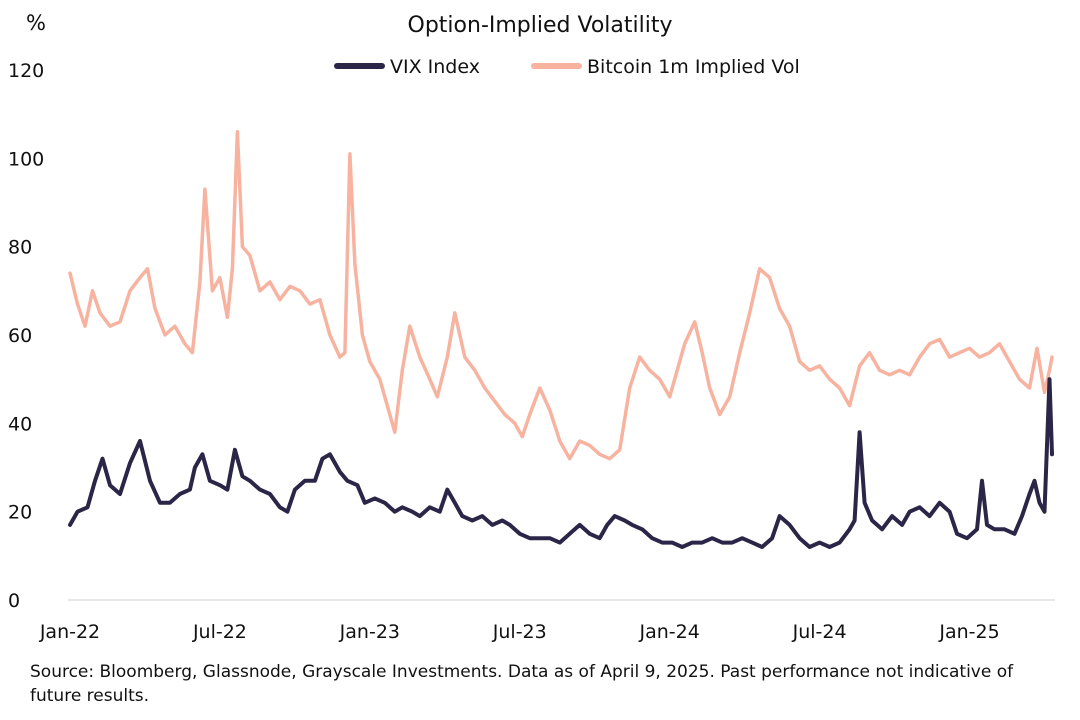 The width and height of the screenshot is (1080, 720). I want to click on y-tick-label: 60, so click(20, 336).